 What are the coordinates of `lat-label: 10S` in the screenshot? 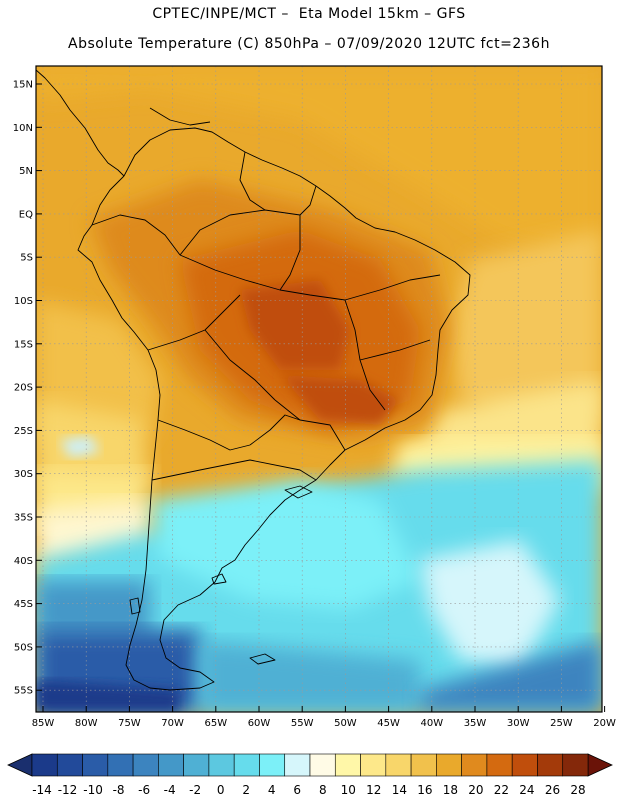 It's located at (23, 301).